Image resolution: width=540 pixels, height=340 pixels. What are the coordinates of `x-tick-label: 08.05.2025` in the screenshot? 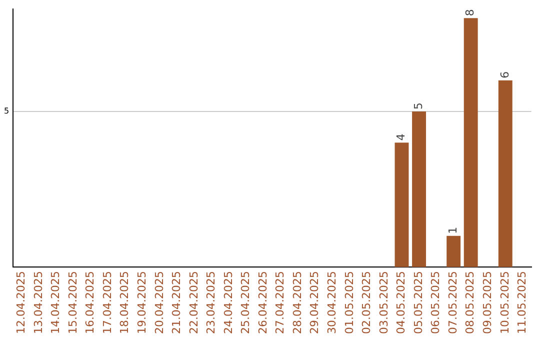 It's located at (470, 302).